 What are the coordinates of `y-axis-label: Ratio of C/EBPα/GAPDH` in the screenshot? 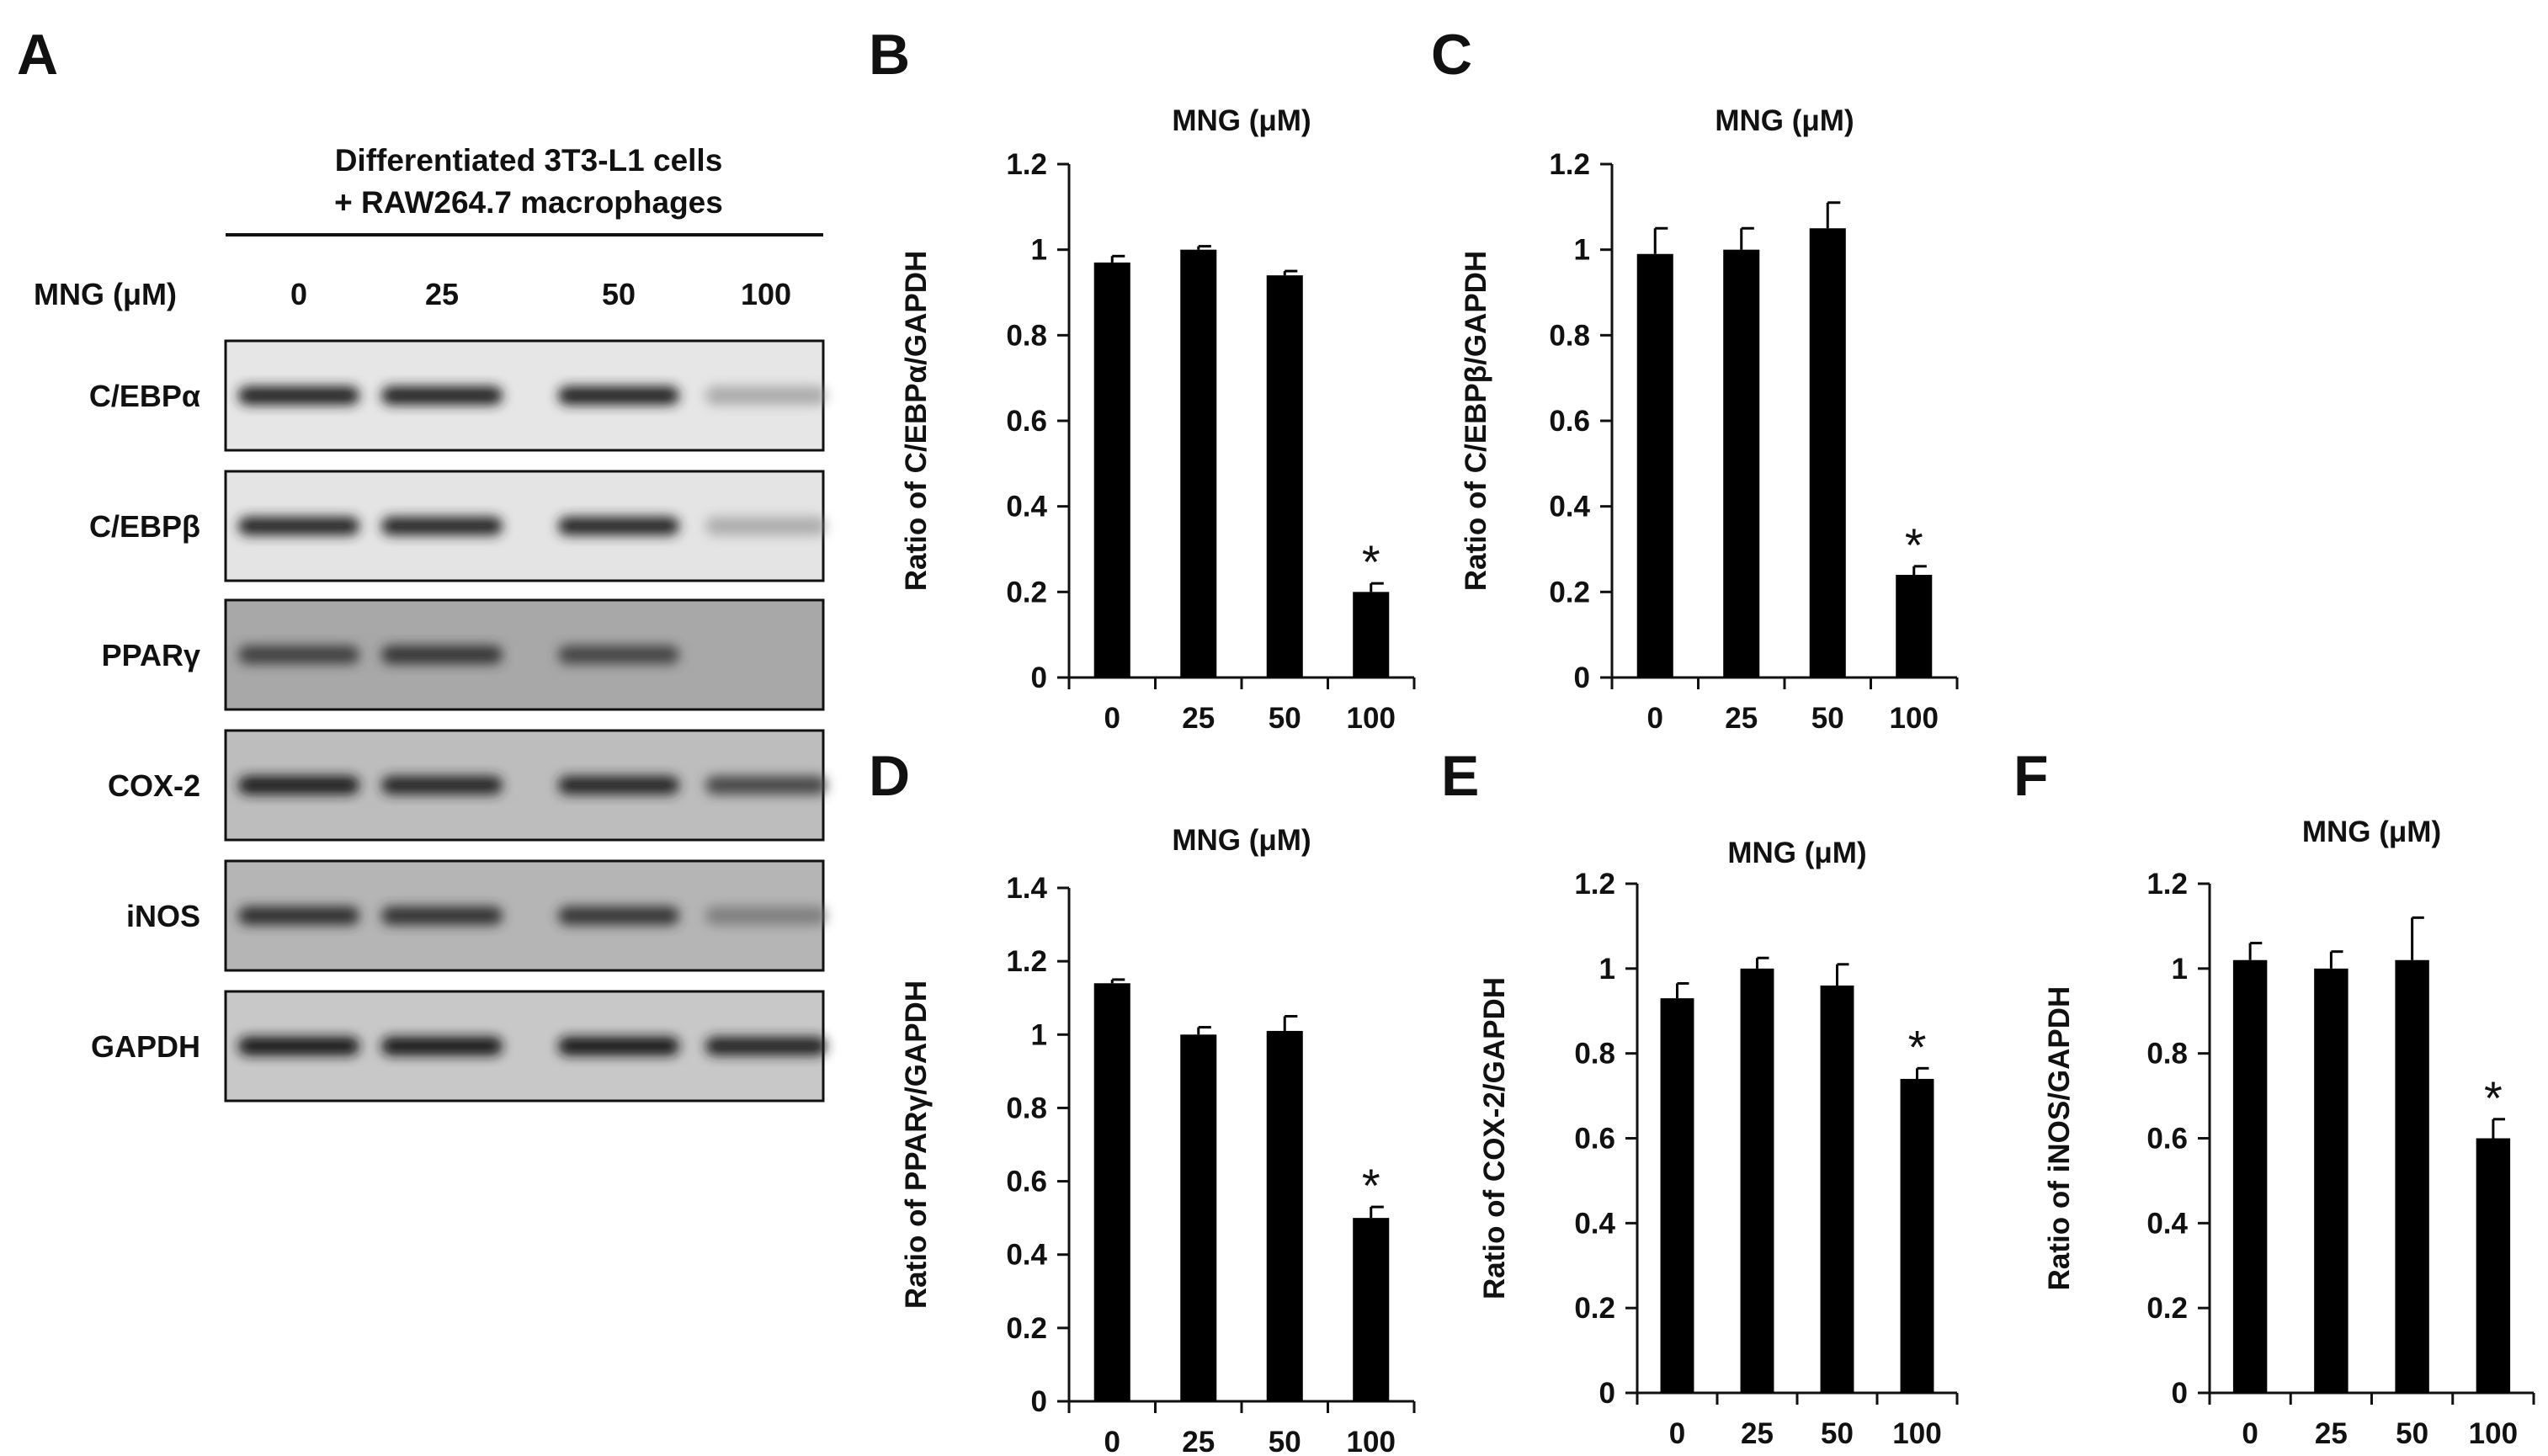 It's located at (917, 421).